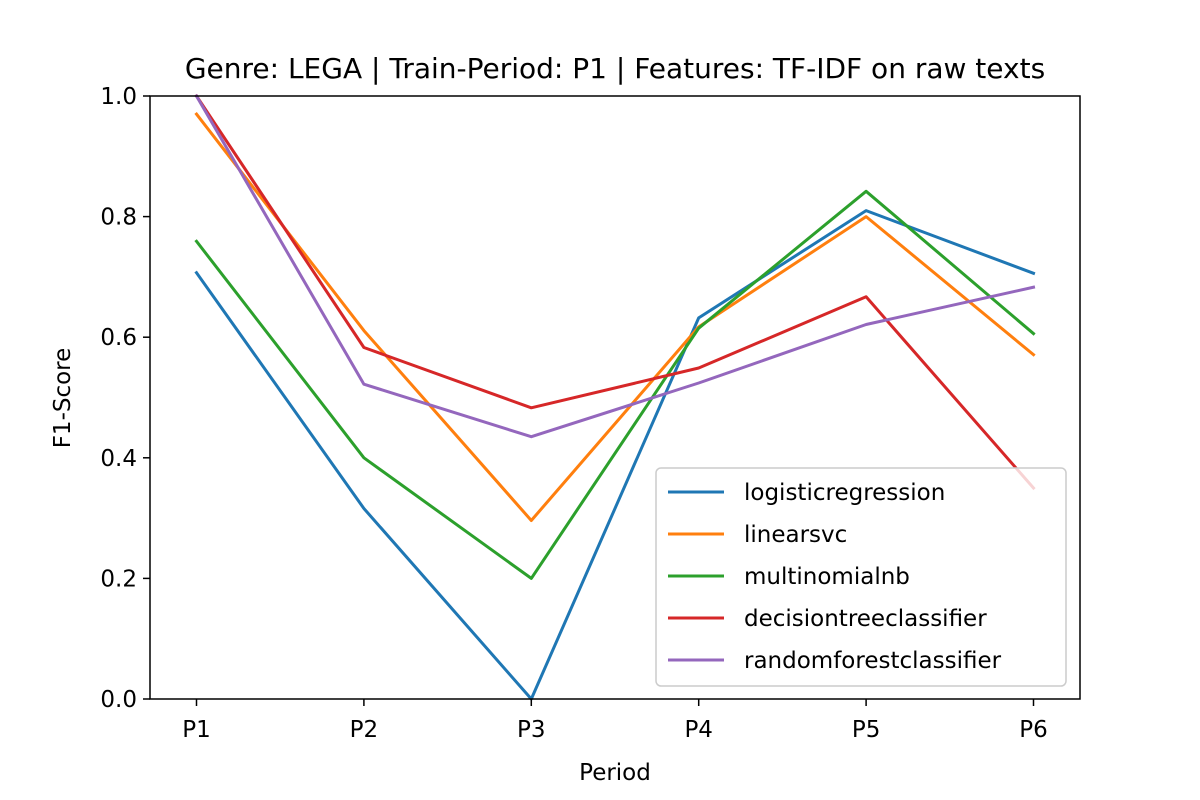 Image resolution: width=1200 pixels, height=800 pixels. What do you see at coordinates (1033, 730) in the screenshot?
I see `x-tick-label: P6` at bounding box center [1033, 730].